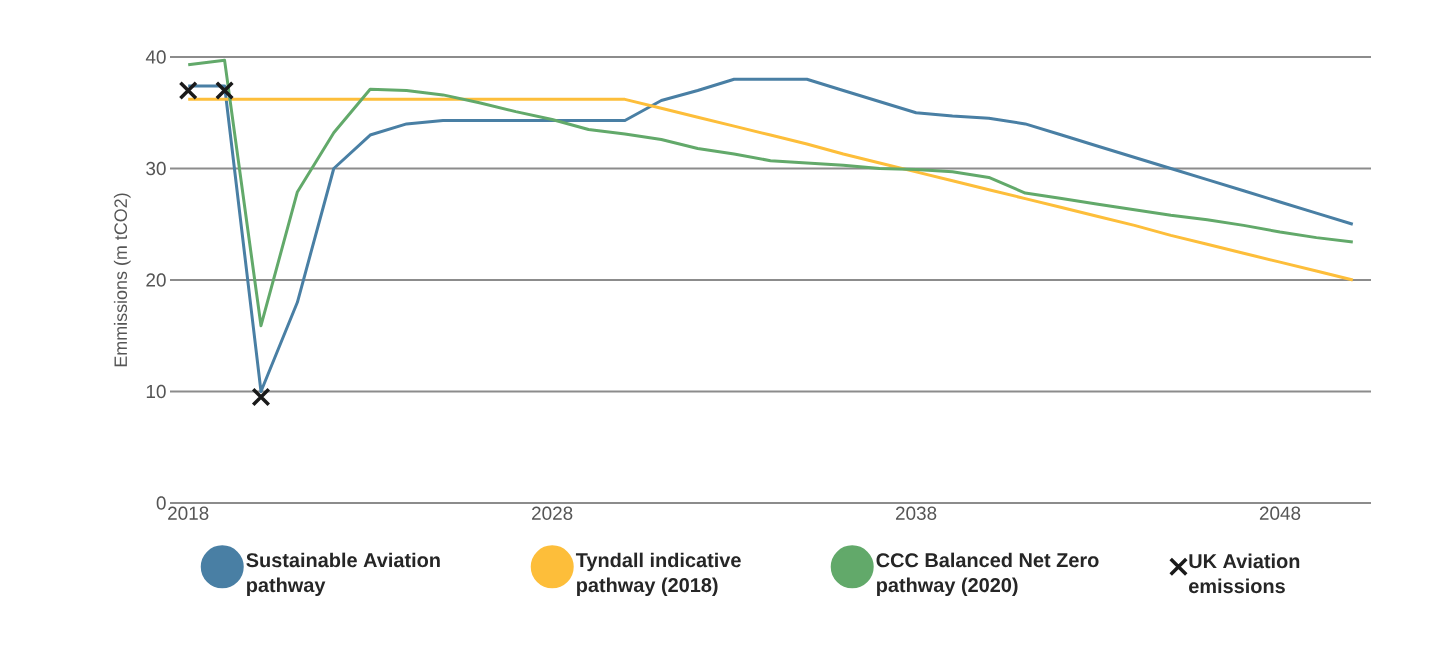 The width and height of the screenshot is (1447, 664). What do you see at coordinates (161, 503) in the screenshot?
I see `y-tick-label: 0` at bounding box center [161, 503].